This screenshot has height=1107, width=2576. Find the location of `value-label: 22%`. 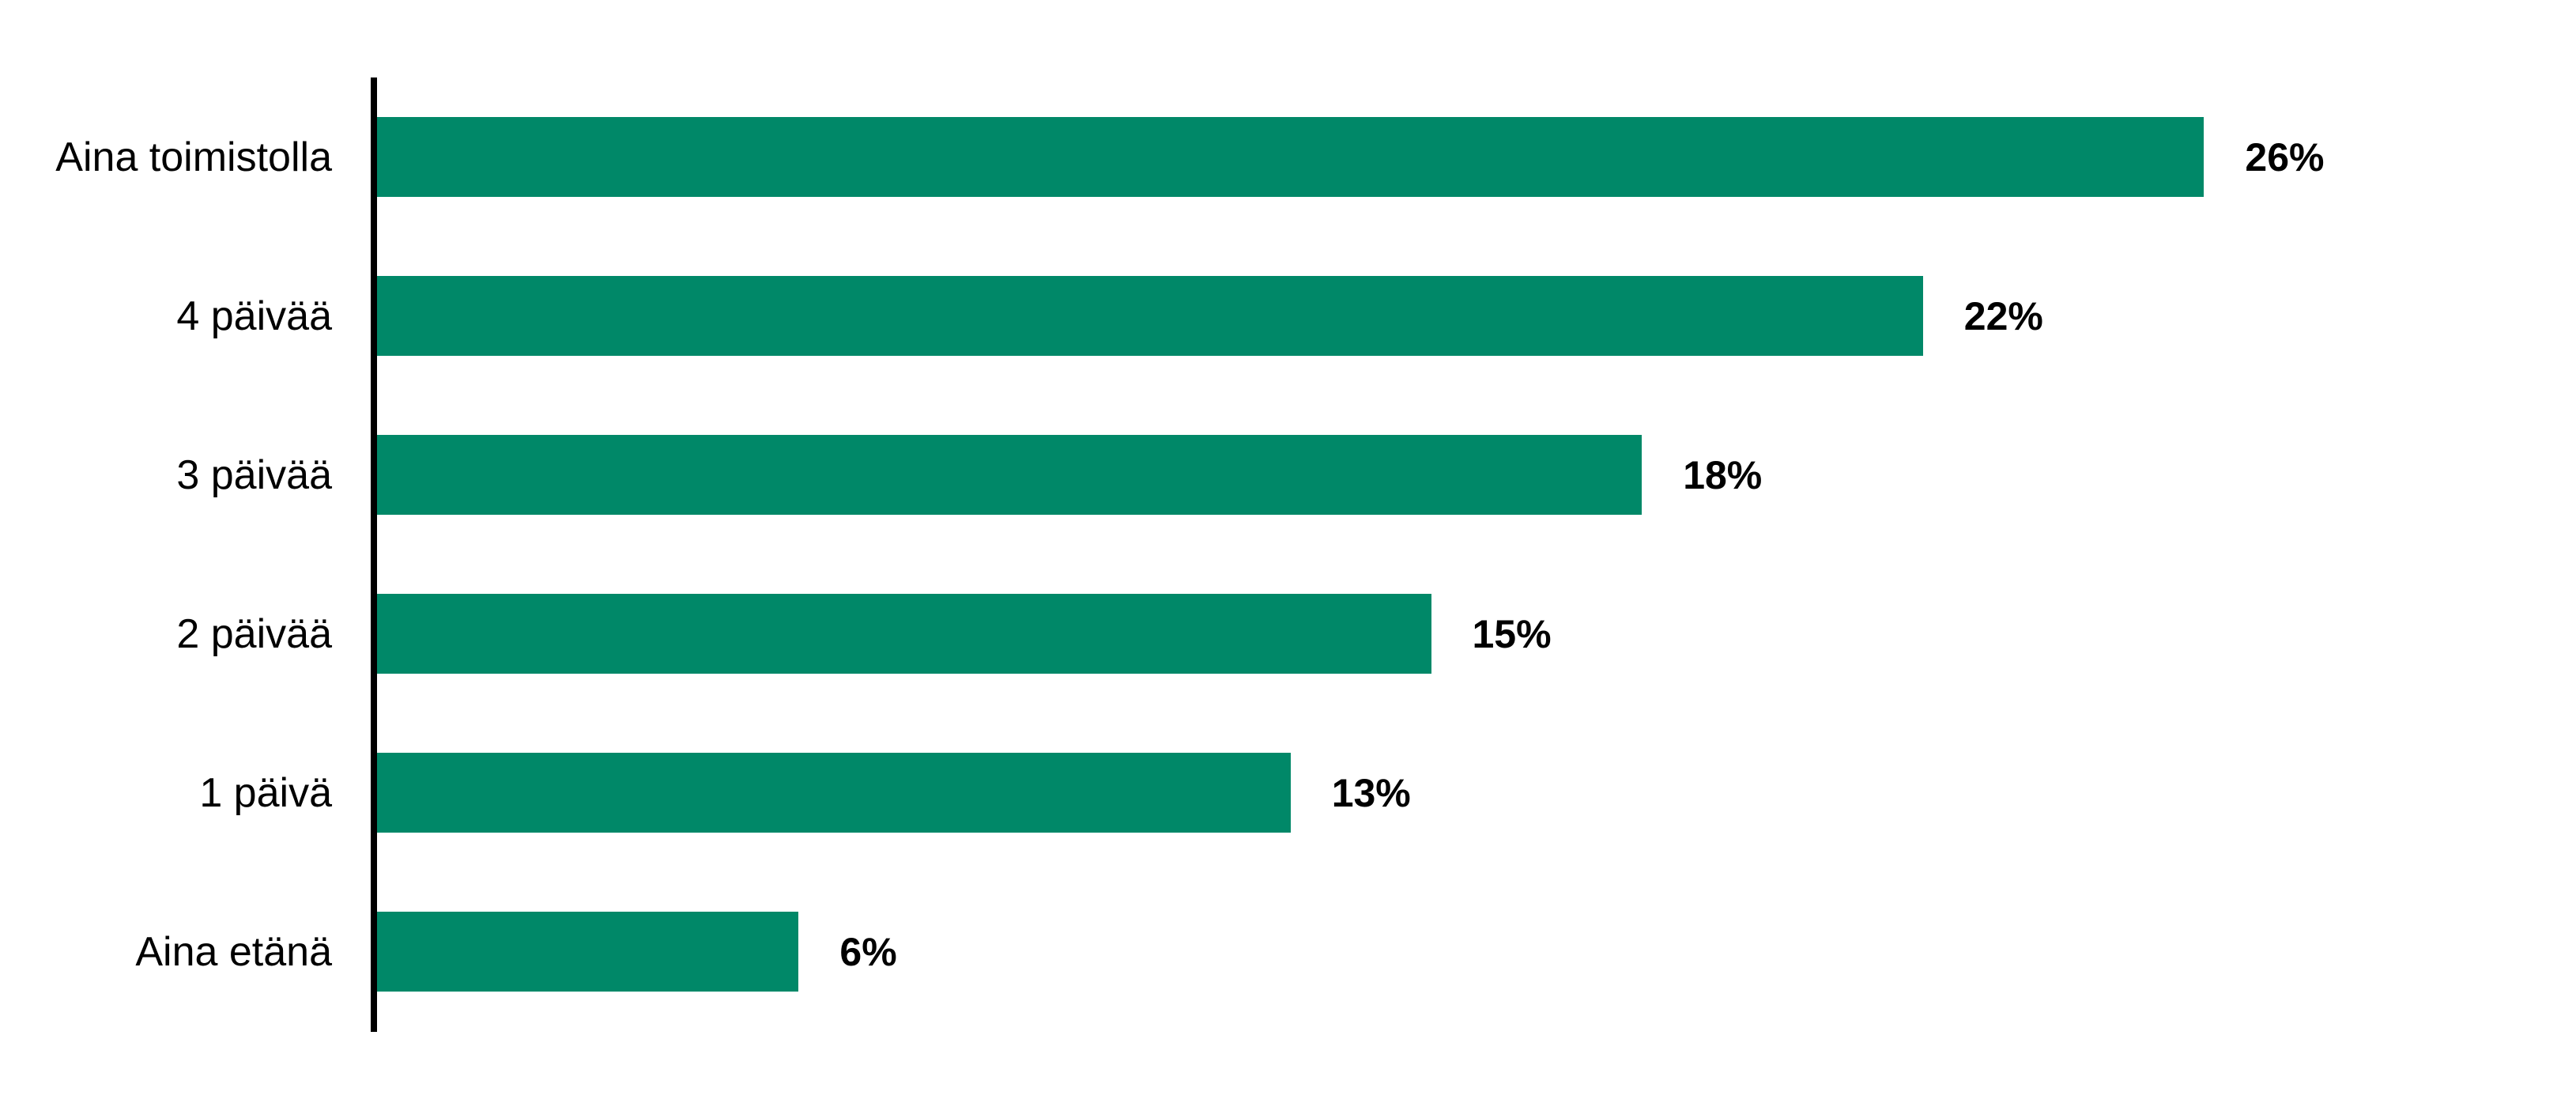

value-label: 22% is located at coordinates (2003, 315).